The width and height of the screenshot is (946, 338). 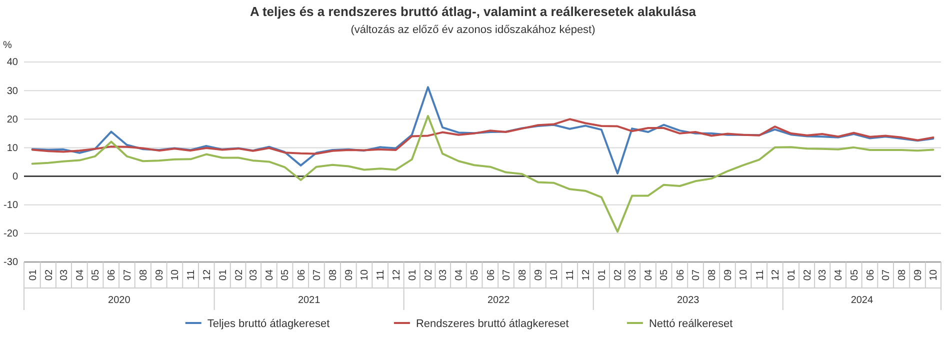 I want to click on y-tick-label: -10, so click(x=11, y=206).